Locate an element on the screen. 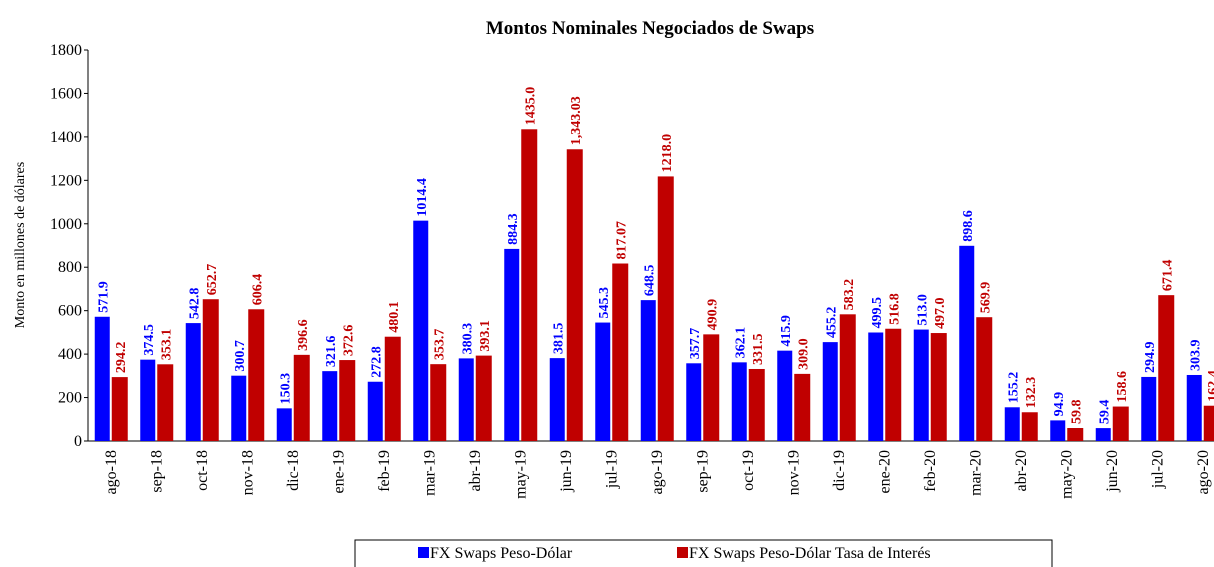 Image resolution: width=1214 pixels, height=567 pixels. value-label: 132.3 is located at coordinates (1031, 393).